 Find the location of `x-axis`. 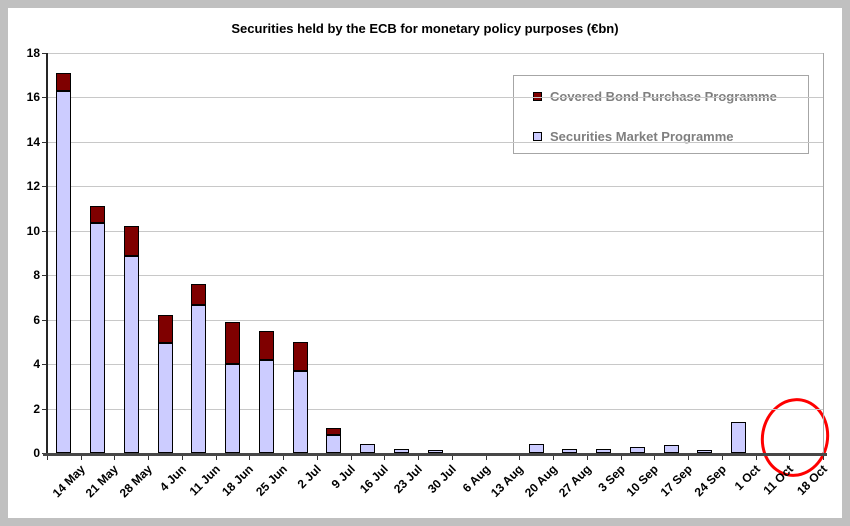

x-axis is located at coordinates (435, 454).